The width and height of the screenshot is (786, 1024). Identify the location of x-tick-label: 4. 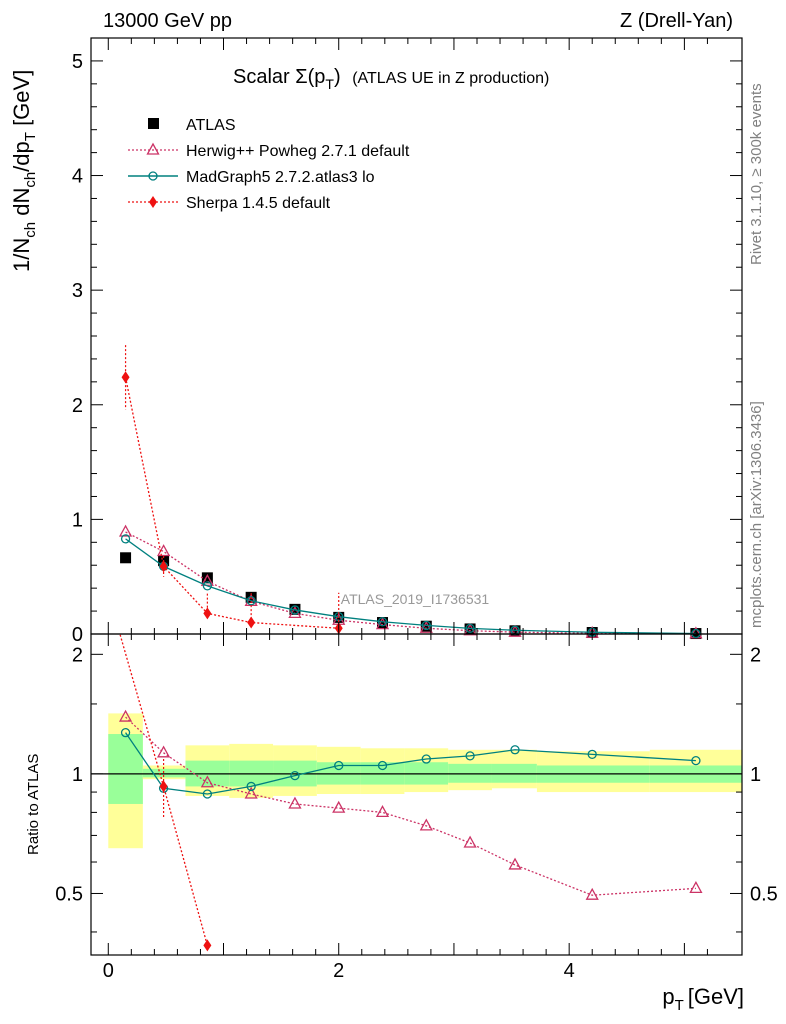
(569, 971).